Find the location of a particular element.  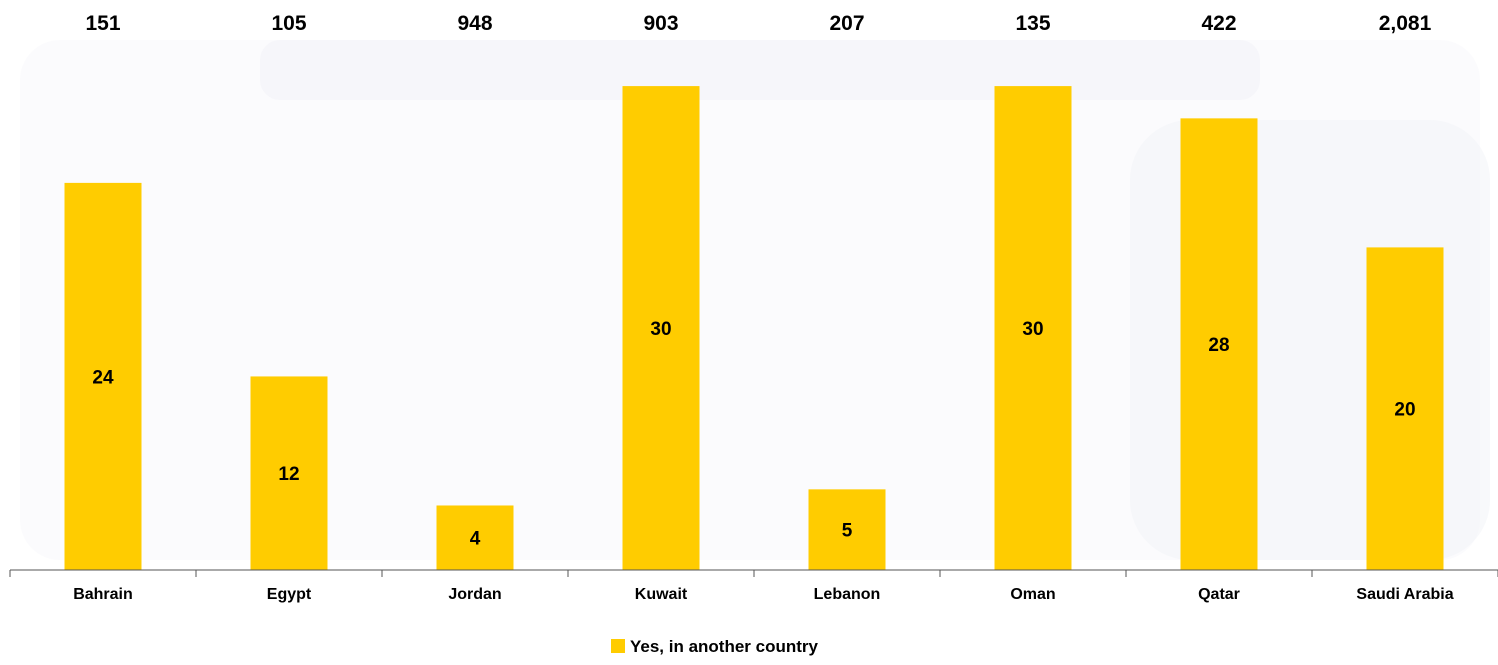

sample-size-label: 948 is located at coordinates (474, 23).